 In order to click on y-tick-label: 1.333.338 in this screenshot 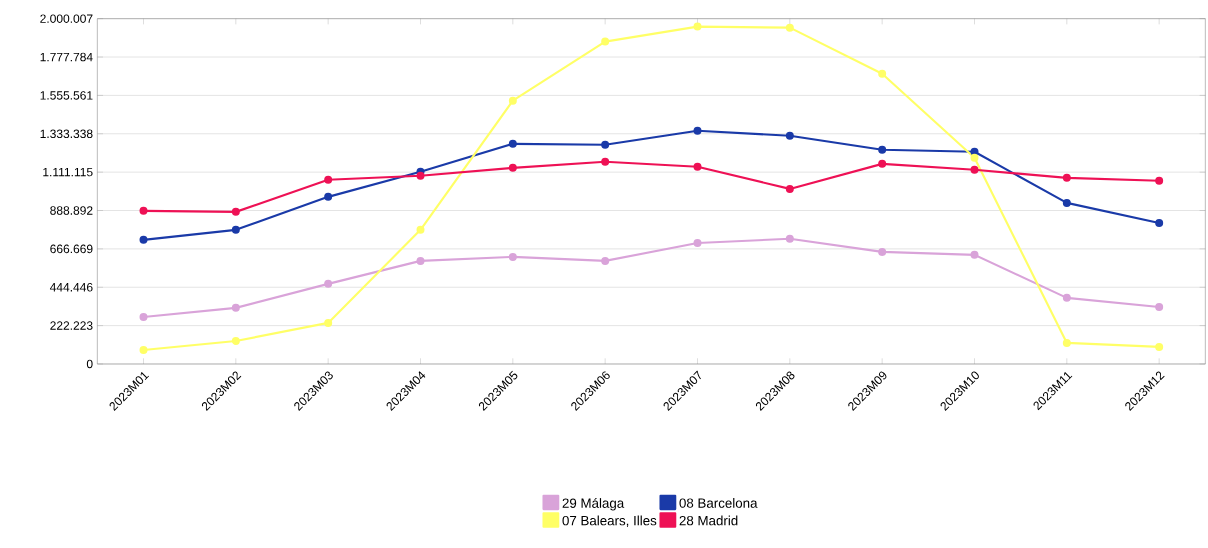, I will do `click(66, 134)`.